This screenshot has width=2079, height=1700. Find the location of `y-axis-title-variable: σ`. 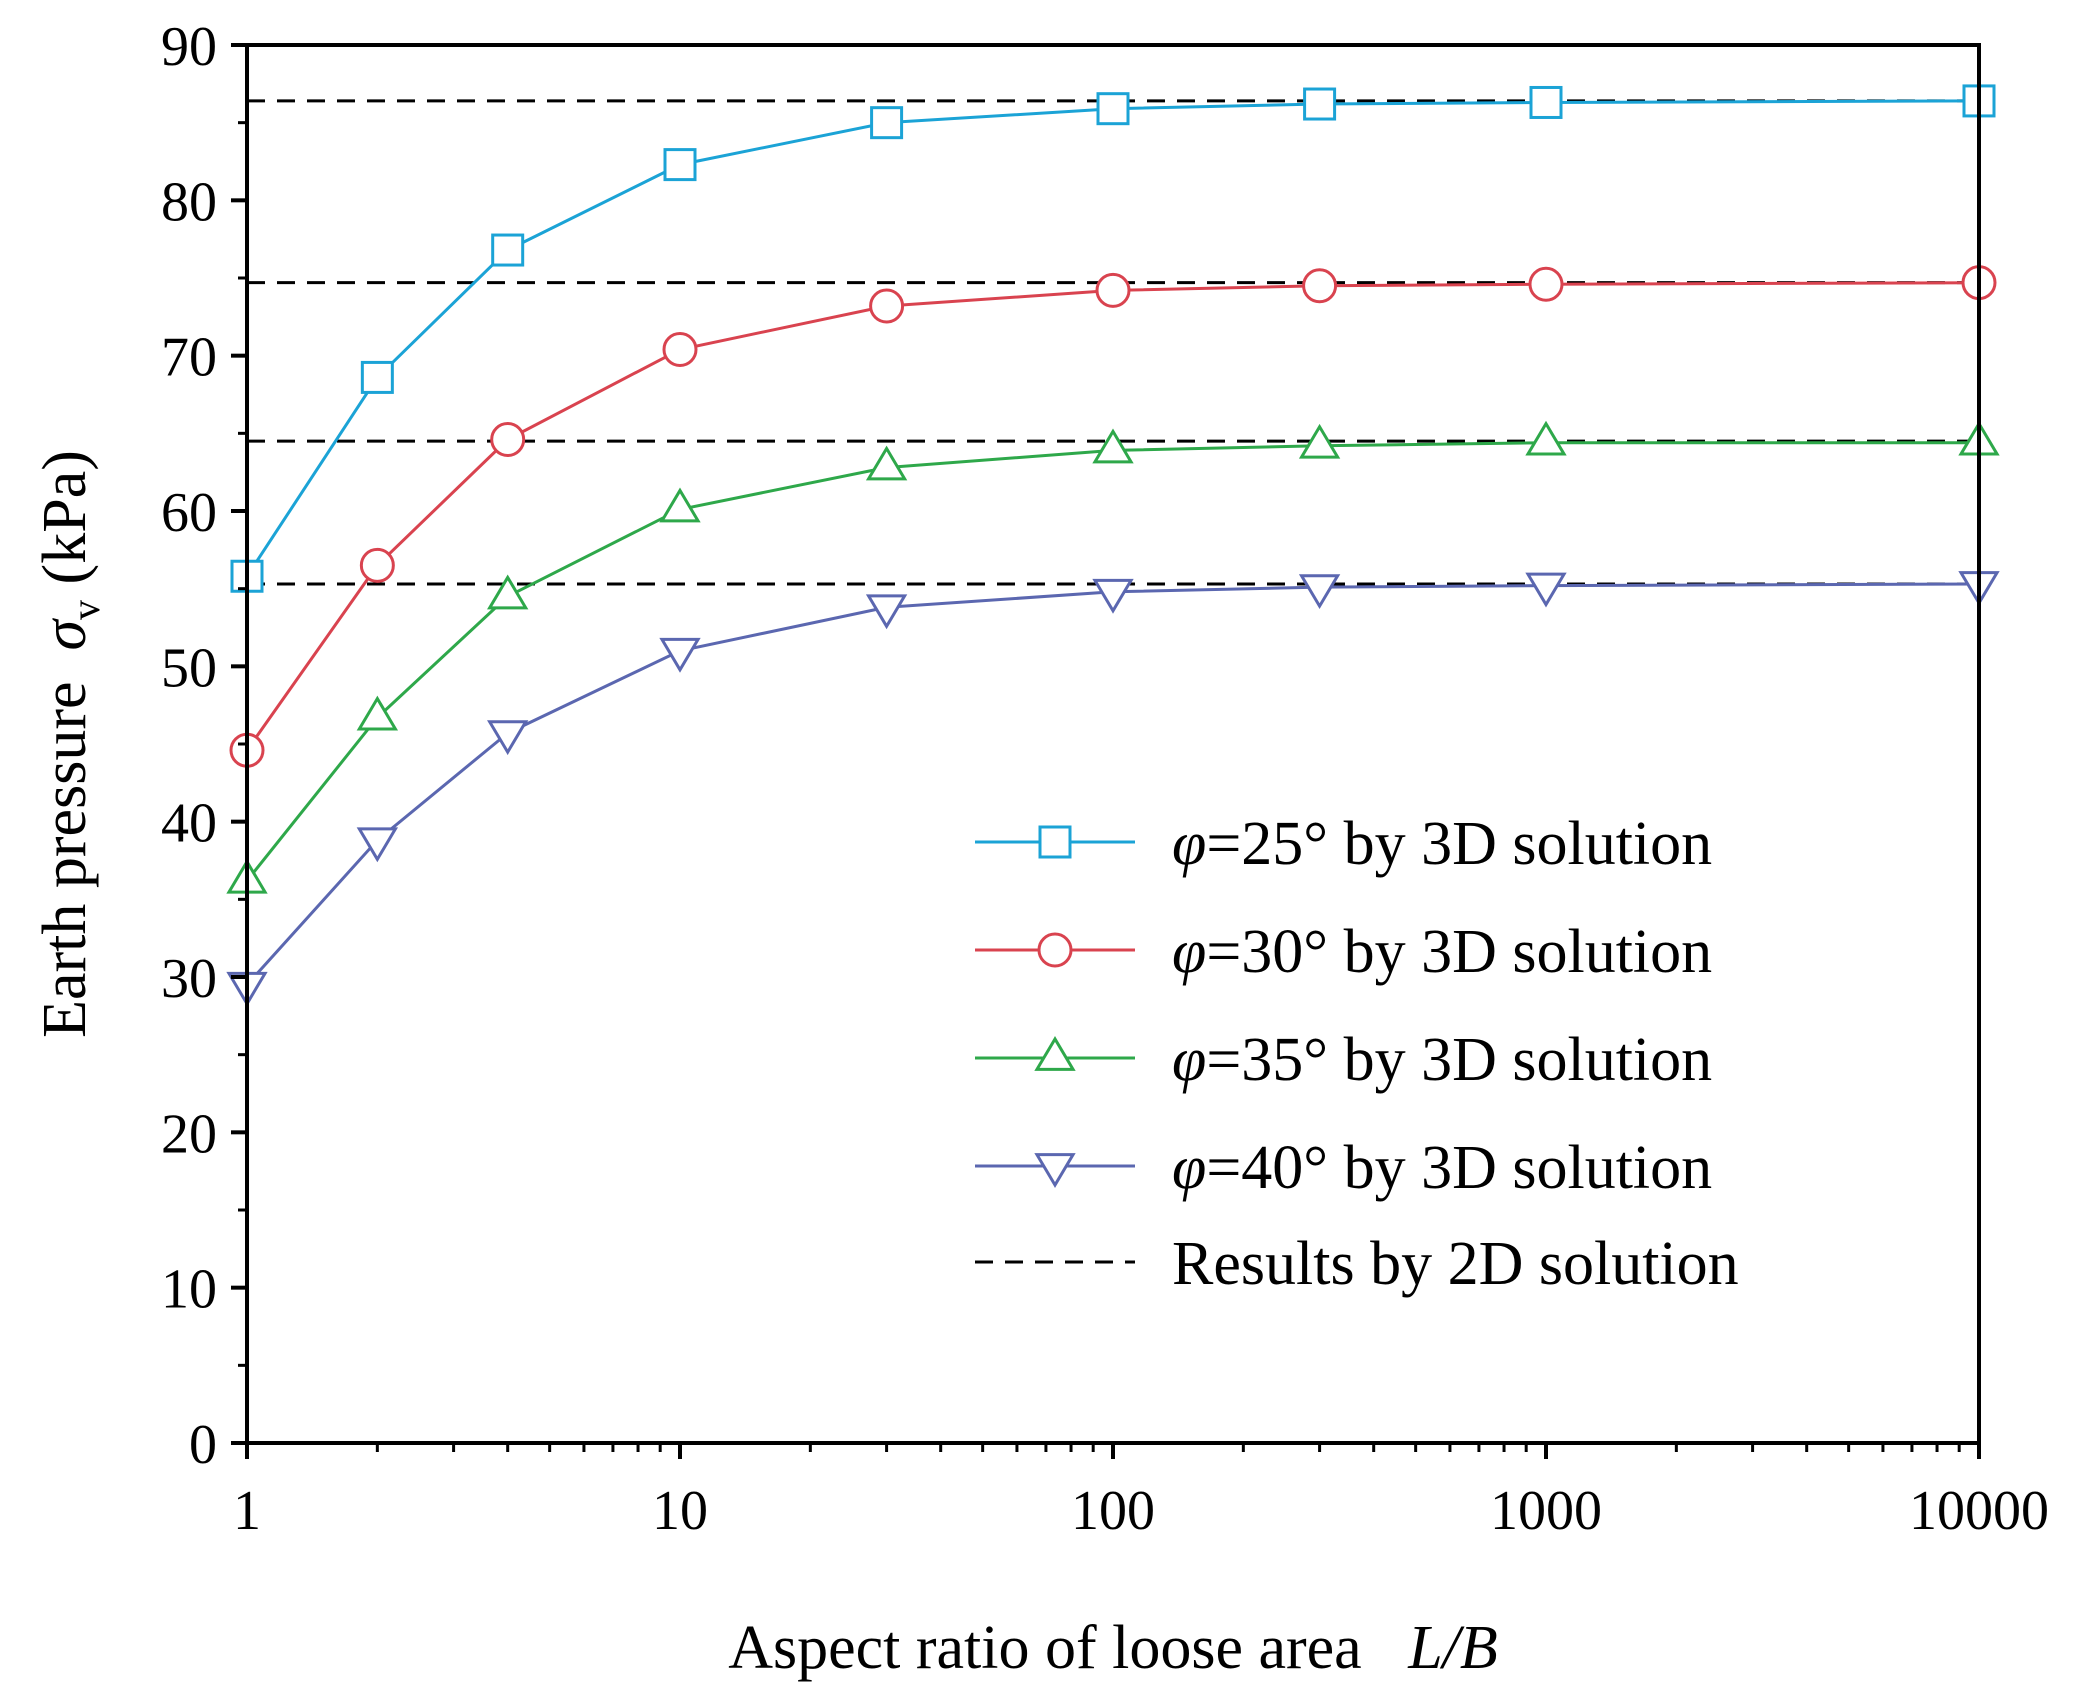

y-axis-title-variable: σ is located at coordinates (65, 634).